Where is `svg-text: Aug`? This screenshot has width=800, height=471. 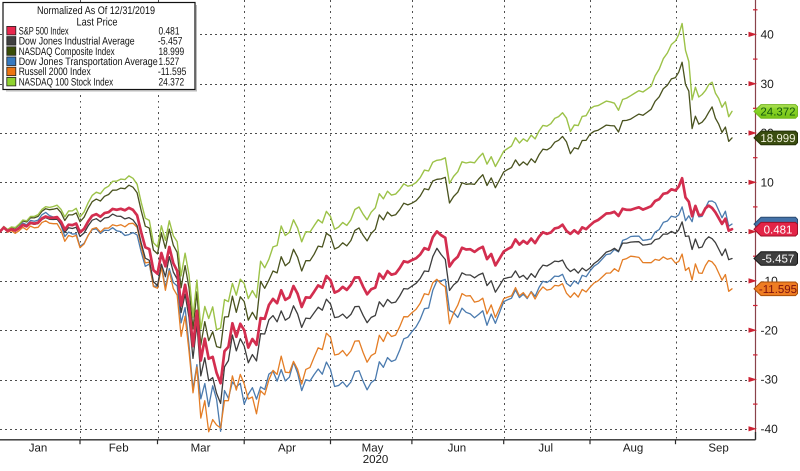
svg-text: Aug is located at coordinates (633, 449).